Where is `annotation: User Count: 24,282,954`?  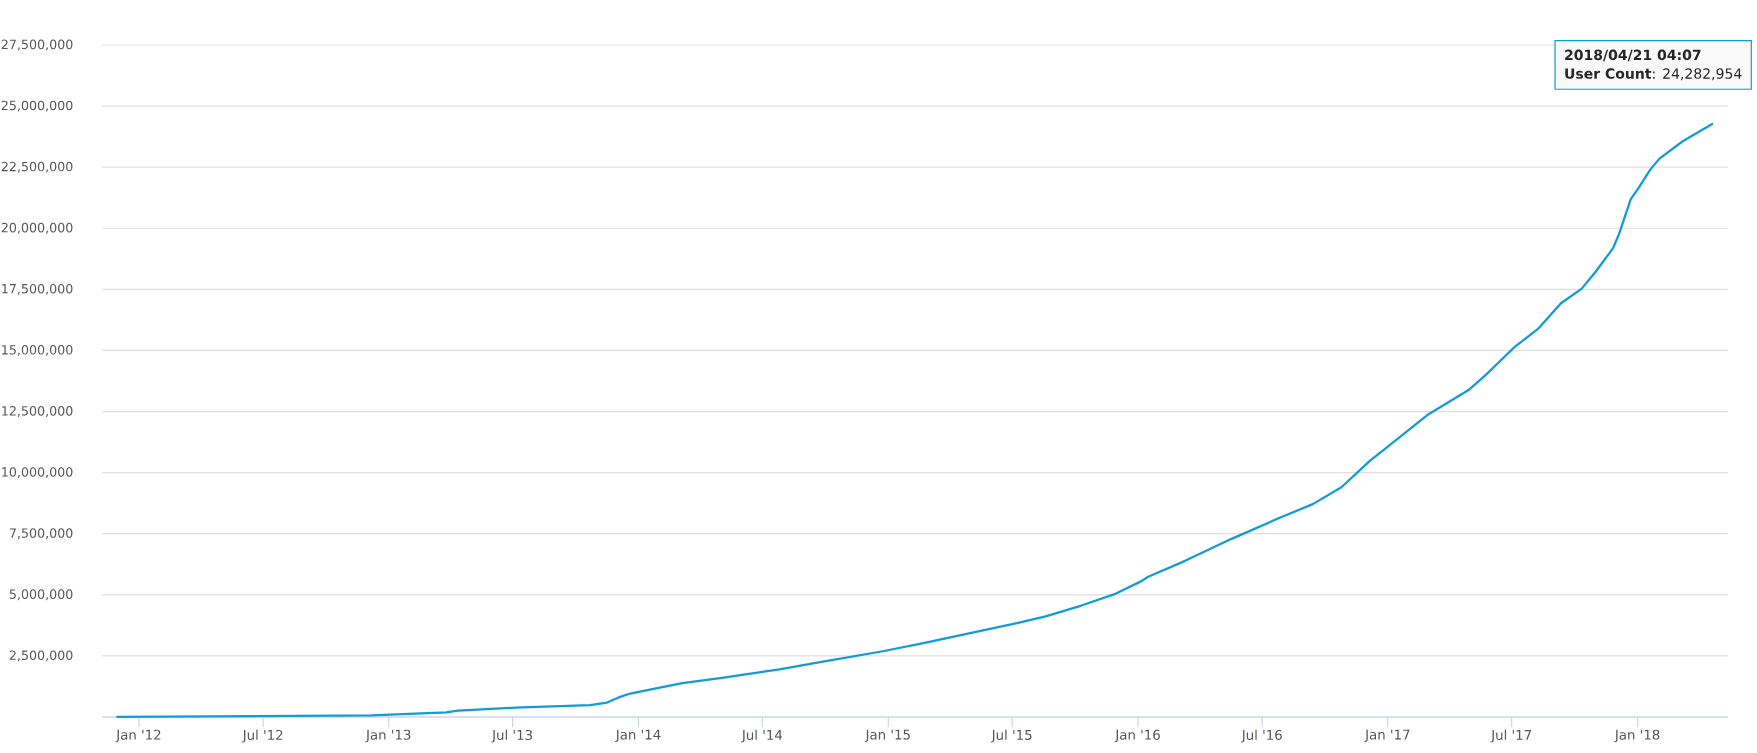
annotation: User Count: 24,282,954 is located at coordinates (1653, 74).